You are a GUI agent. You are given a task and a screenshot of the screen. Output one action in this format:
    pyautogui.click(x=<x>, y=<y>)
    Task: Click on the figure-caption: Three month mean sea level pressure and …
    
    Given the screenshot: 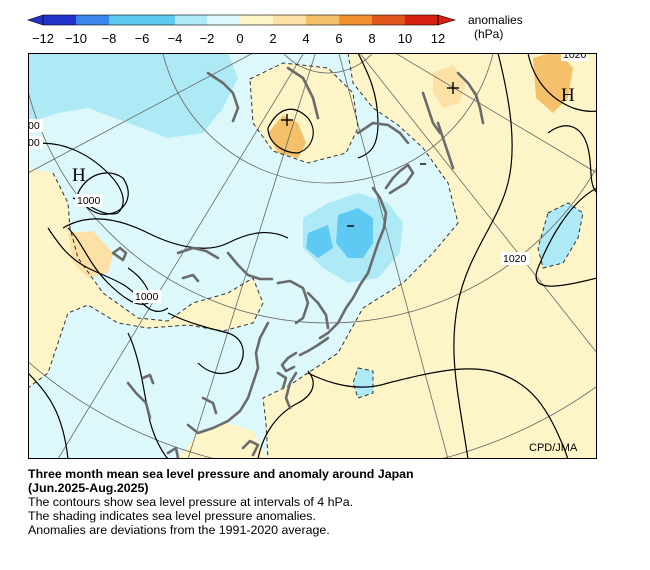 What is the action you would take?
    pyautogui.click(x=328, y=502)
    